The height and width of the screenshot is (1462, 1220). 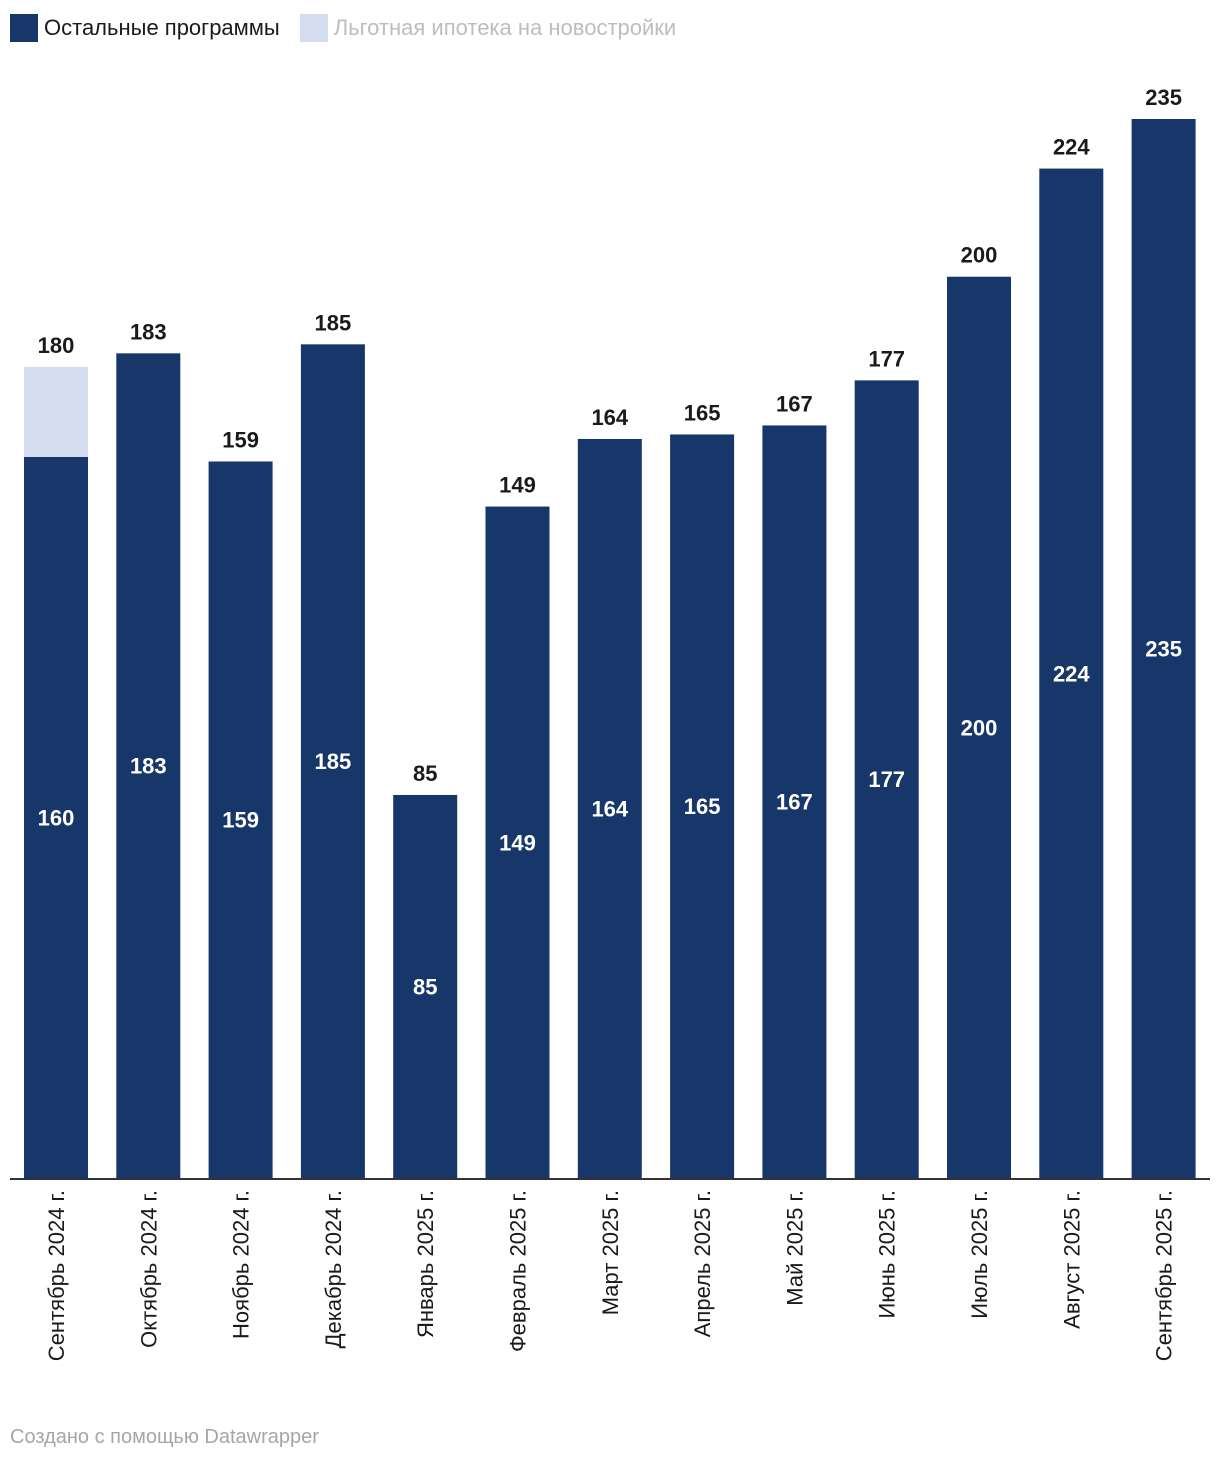 I want to click on legend-item-other-programs: Остальные программы, so click(x=145, y=28).